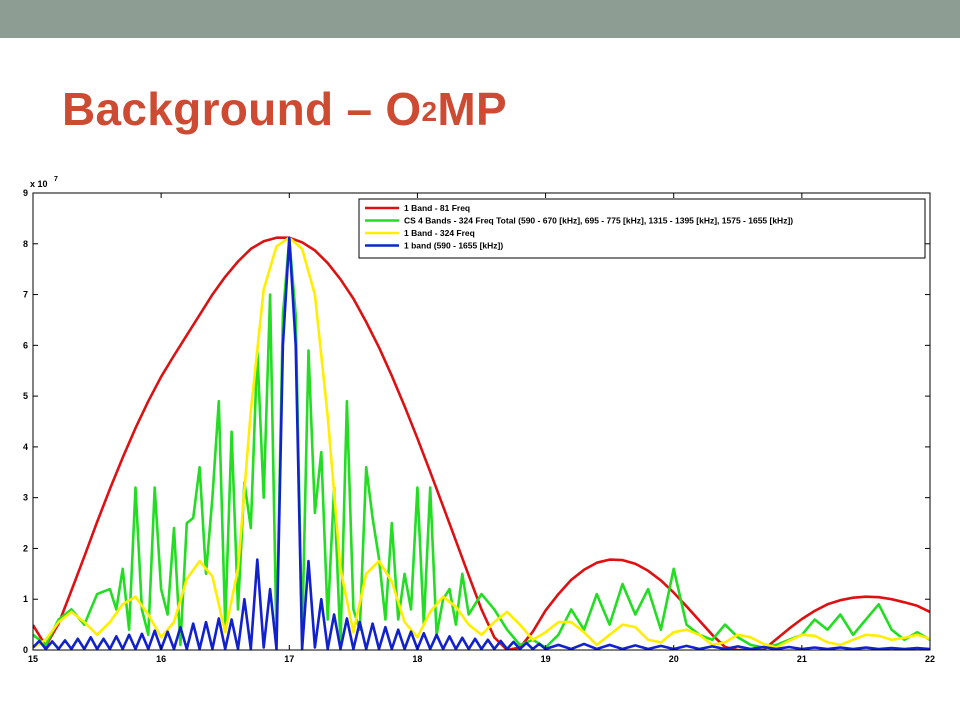  What do you see at coordinates (39, 184) in the screenshot?
I see `y-multiplier-label: x 10` at bounding box center [39, 184].